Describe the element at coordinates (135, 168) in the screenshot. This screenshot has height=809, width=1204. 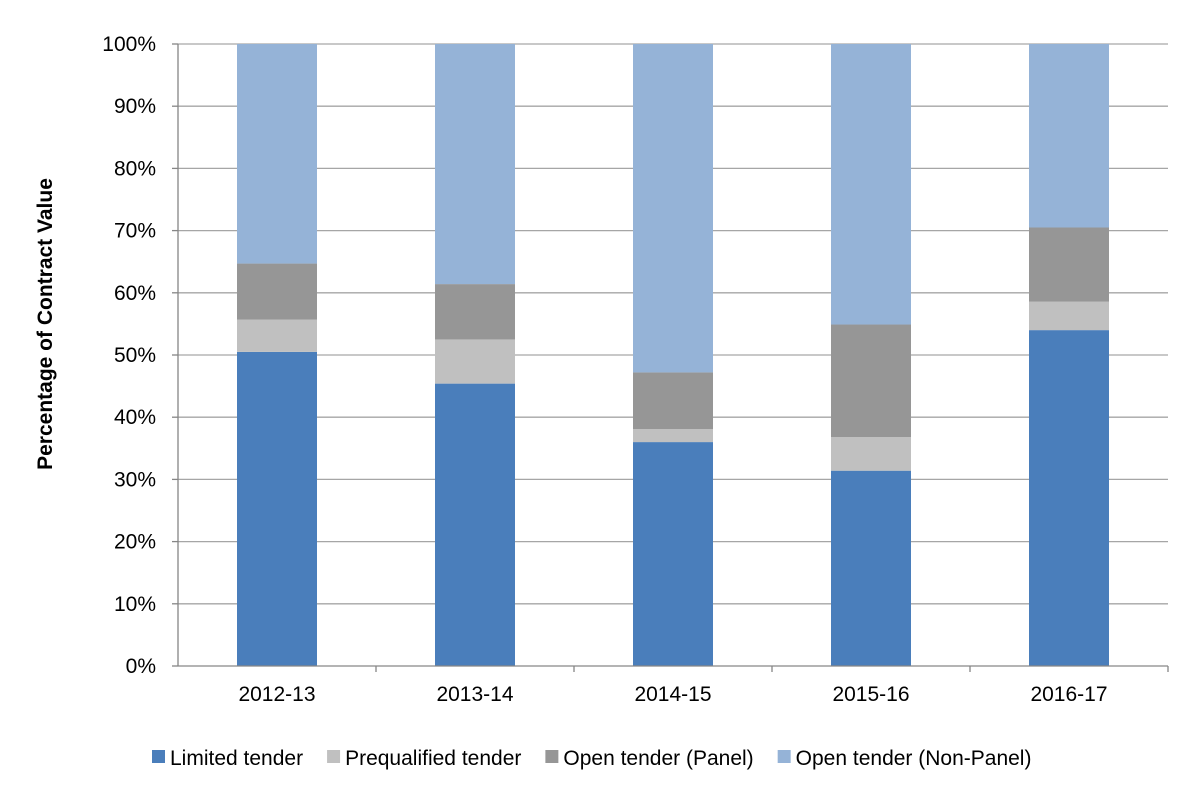
I see `y-tick-label: 80%` at that location.